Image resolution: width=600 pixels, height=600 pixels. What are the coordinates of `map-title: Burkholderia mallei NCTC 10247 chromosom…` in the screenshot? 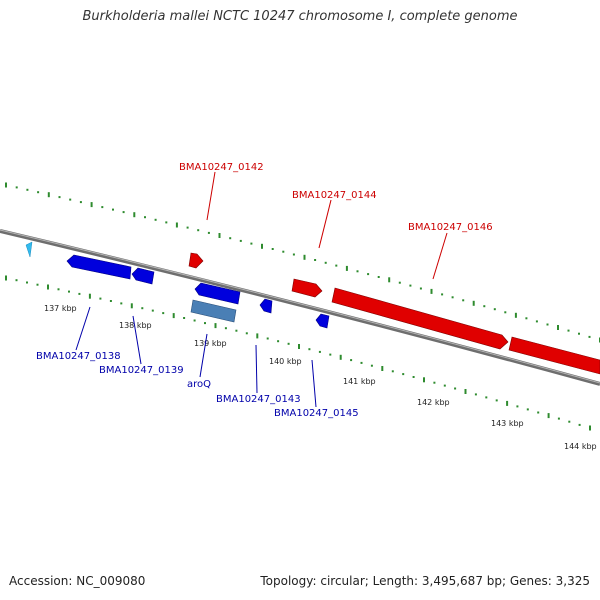 It's located at (300, 16).